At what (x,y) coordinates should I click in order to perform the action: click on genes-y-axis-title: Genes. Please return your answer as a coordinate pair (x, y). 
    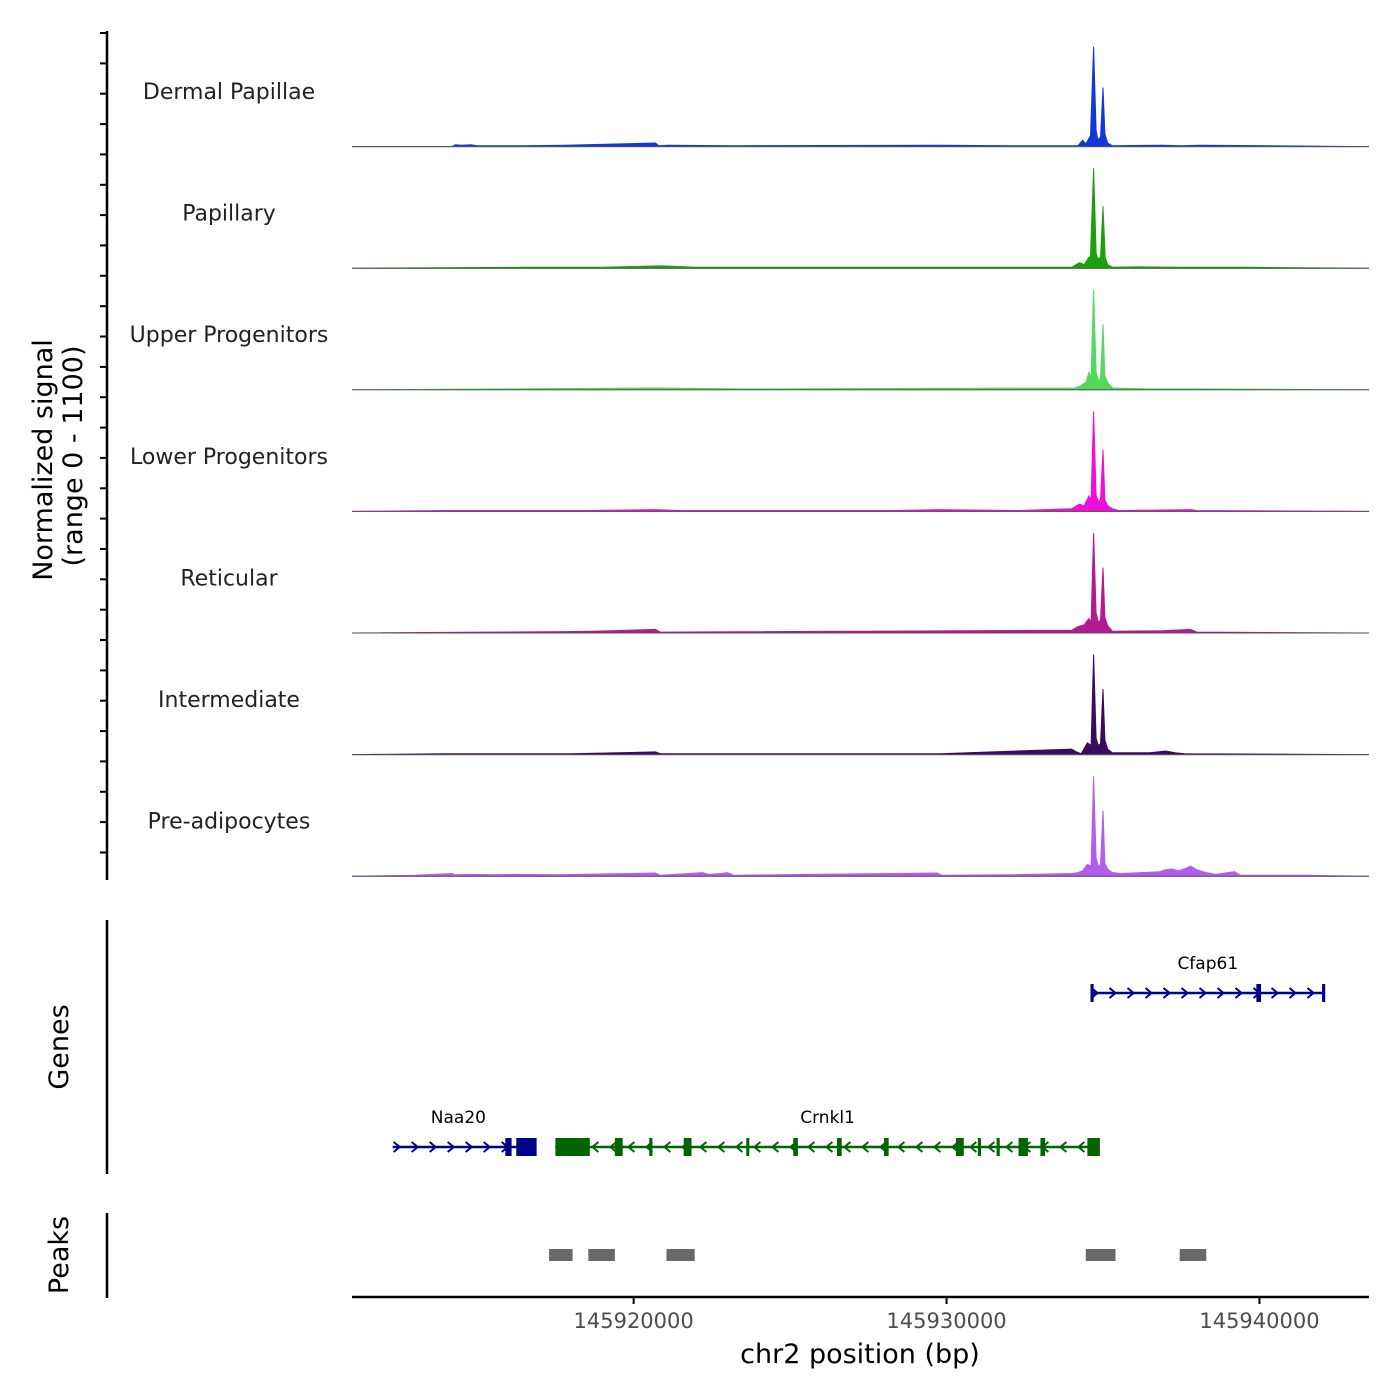
    Looking at the image, I should click on (59, 1046).